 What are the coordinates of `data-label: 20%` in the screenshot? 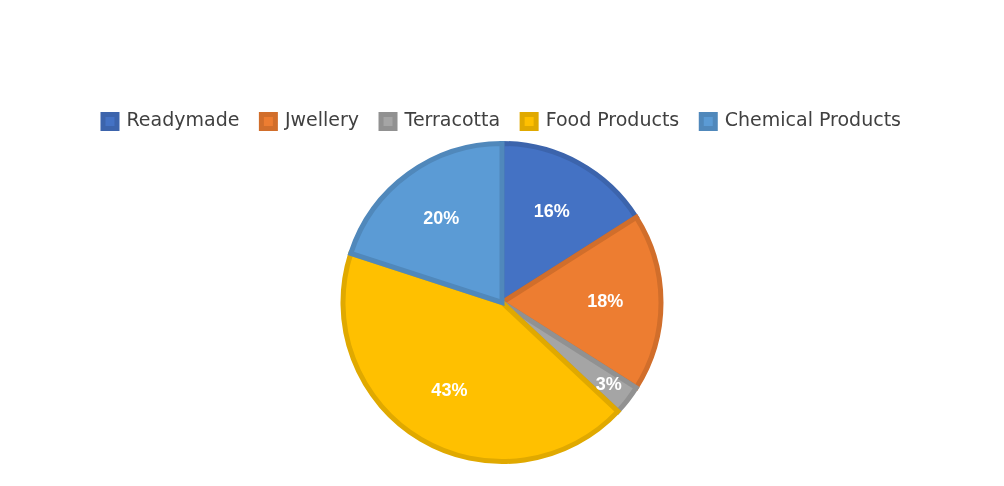 It's located at (441, 217).